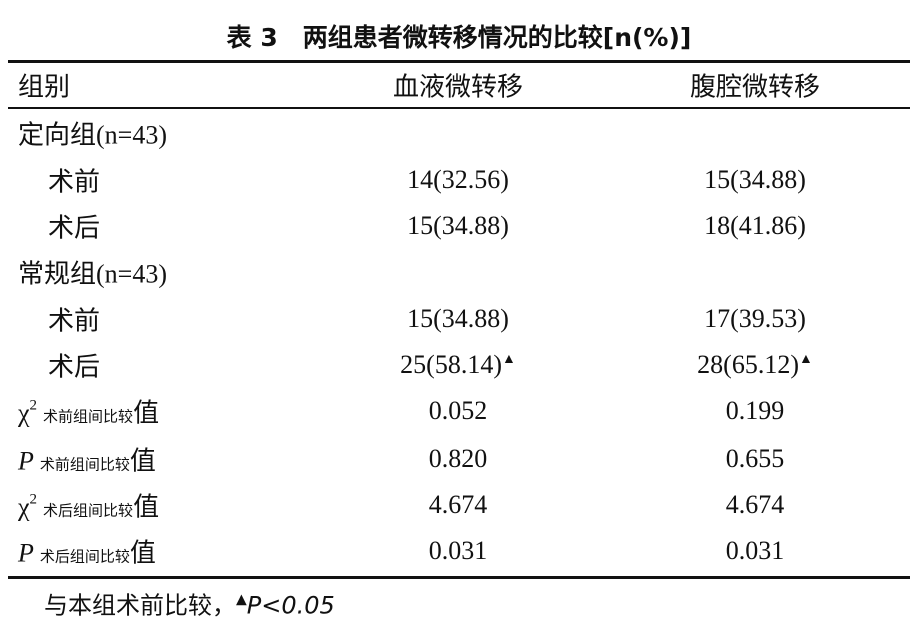 The image size is (918, 626). I want to click on table-cell: 0.820, so click(458, 459).